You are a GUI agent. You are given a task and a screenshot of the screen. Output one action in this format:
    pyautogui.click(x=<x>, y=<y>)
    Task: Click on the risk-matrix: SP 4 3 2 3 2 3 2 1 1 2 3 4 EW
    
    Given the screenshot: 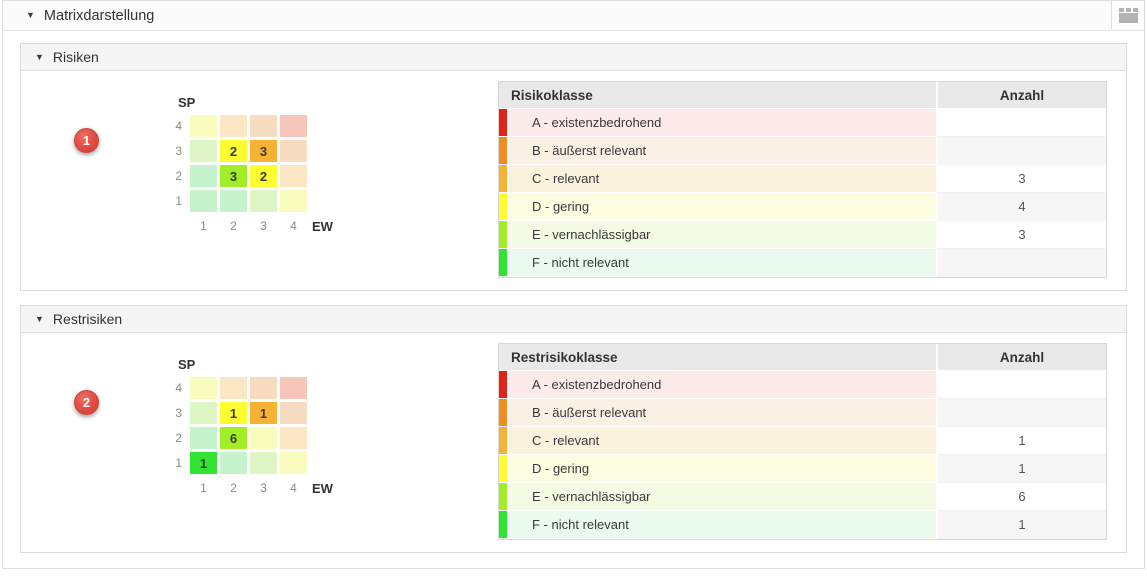 What is the action you would take?
    pyautogui.click(x=252, y=166)
    